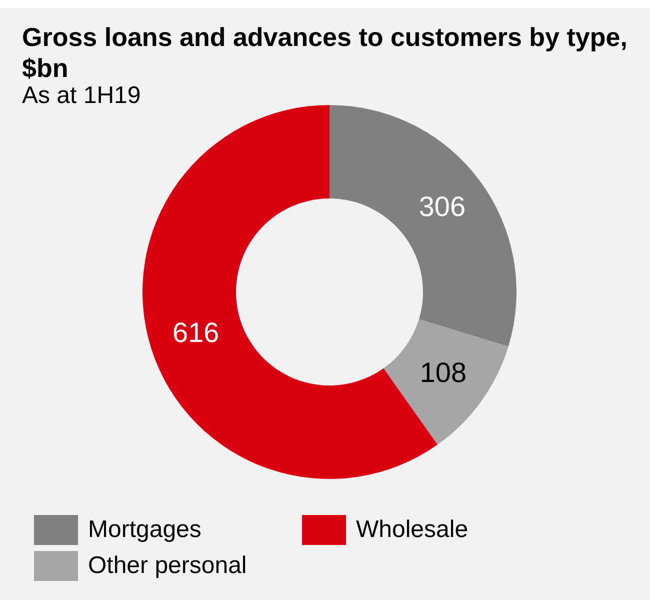 Image resolution: width=659 pixels, height=608 pixels. I want to click on data-label: 616, so click(196, 332).